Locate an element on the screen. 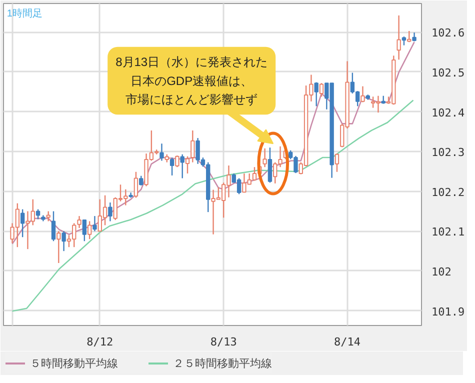 This screenshot has width=475, height=383. x-tick-label: 8/14 is located at coordinates (347, 342).